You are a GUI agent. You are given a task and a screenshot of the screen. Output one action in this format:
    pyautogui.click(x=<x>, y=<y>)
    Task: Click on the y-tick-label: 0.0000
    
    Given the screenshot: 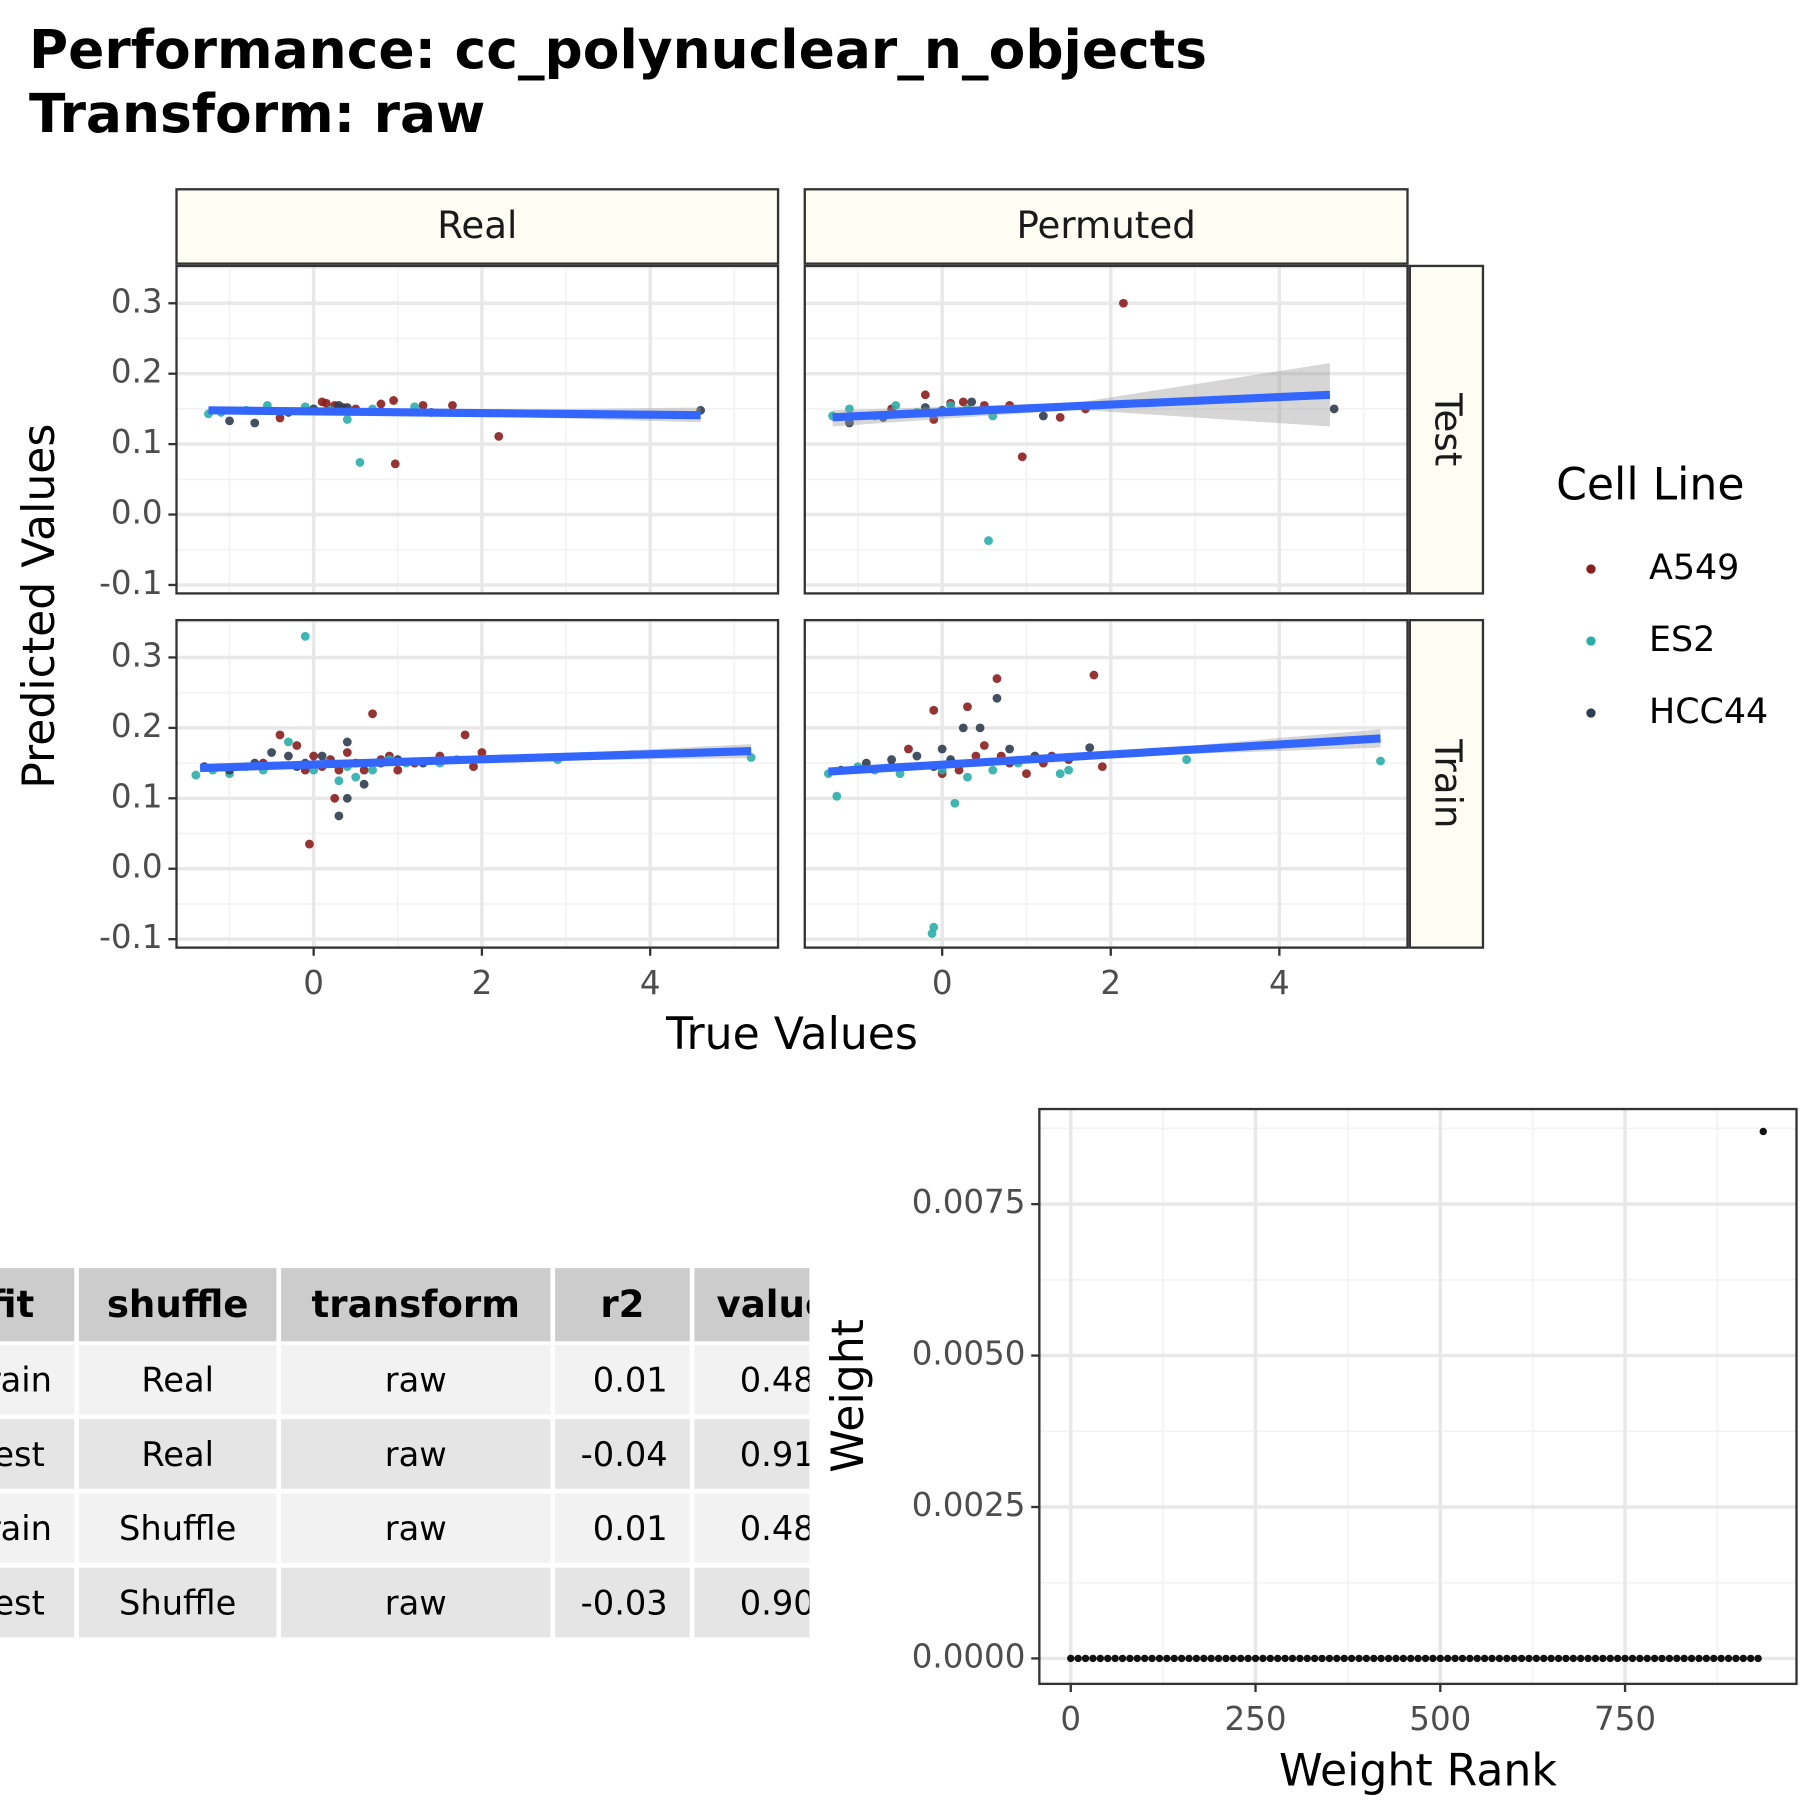 What is the action you would take?
    pyautogui.click(x=969, y=1656)
    